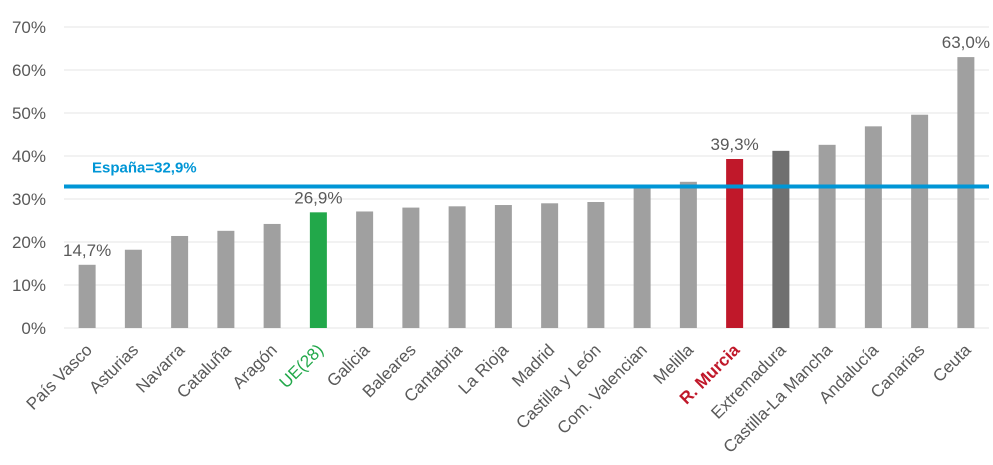  I want to click on x-tick-label: Aragón, so click(255, 366).